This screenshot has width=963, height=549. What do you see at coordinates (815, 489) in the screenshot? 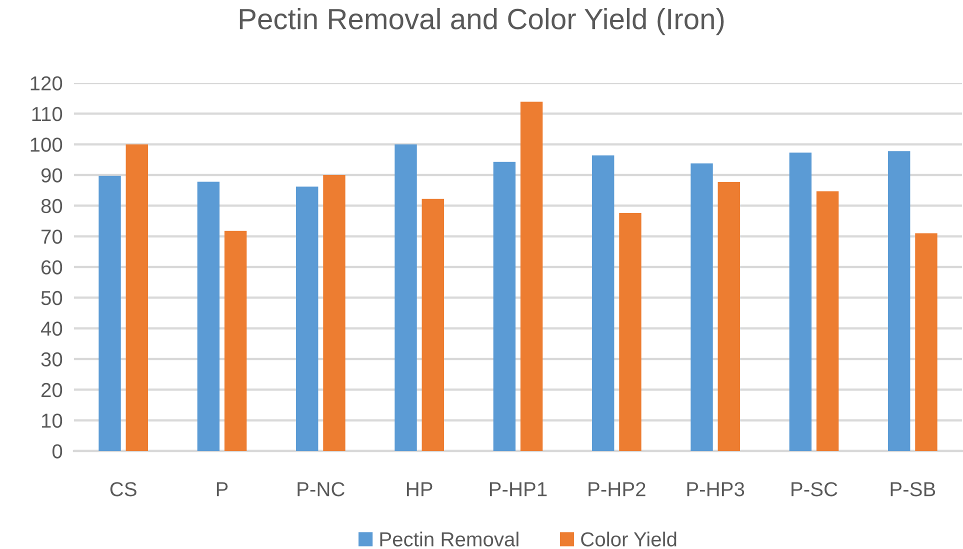
I see `x-tick-label: P-SC` at bounding box center [815, 489].